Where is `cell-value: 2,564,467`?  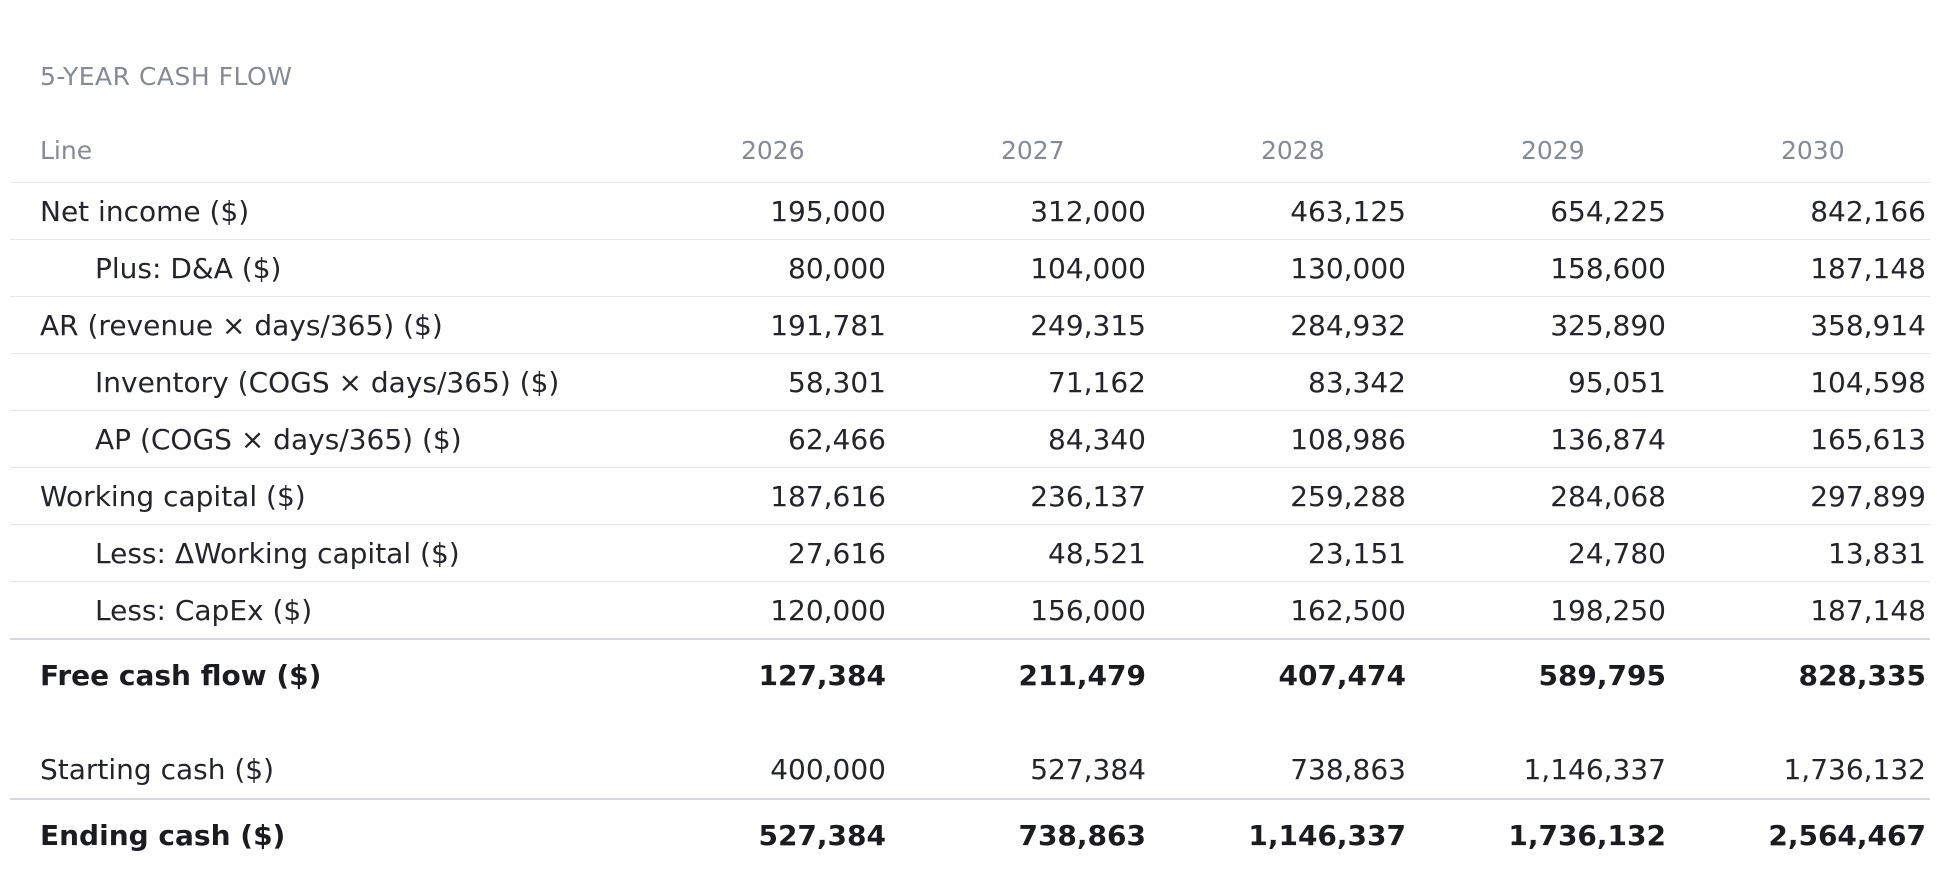
cell-value: 2,564,467 is located at coordinates (1847, 835).